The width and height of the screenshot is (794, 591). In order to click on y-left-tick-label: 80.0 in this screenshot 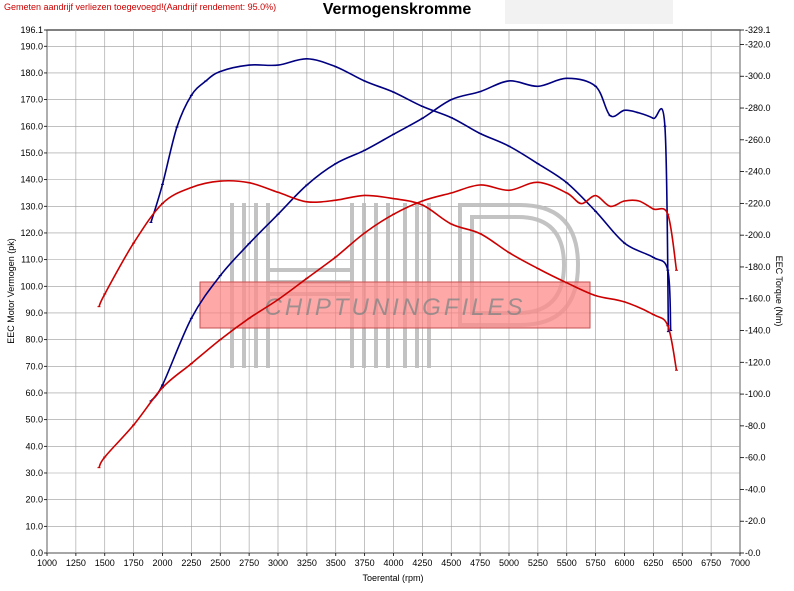, I will do `click(34, 340)`.